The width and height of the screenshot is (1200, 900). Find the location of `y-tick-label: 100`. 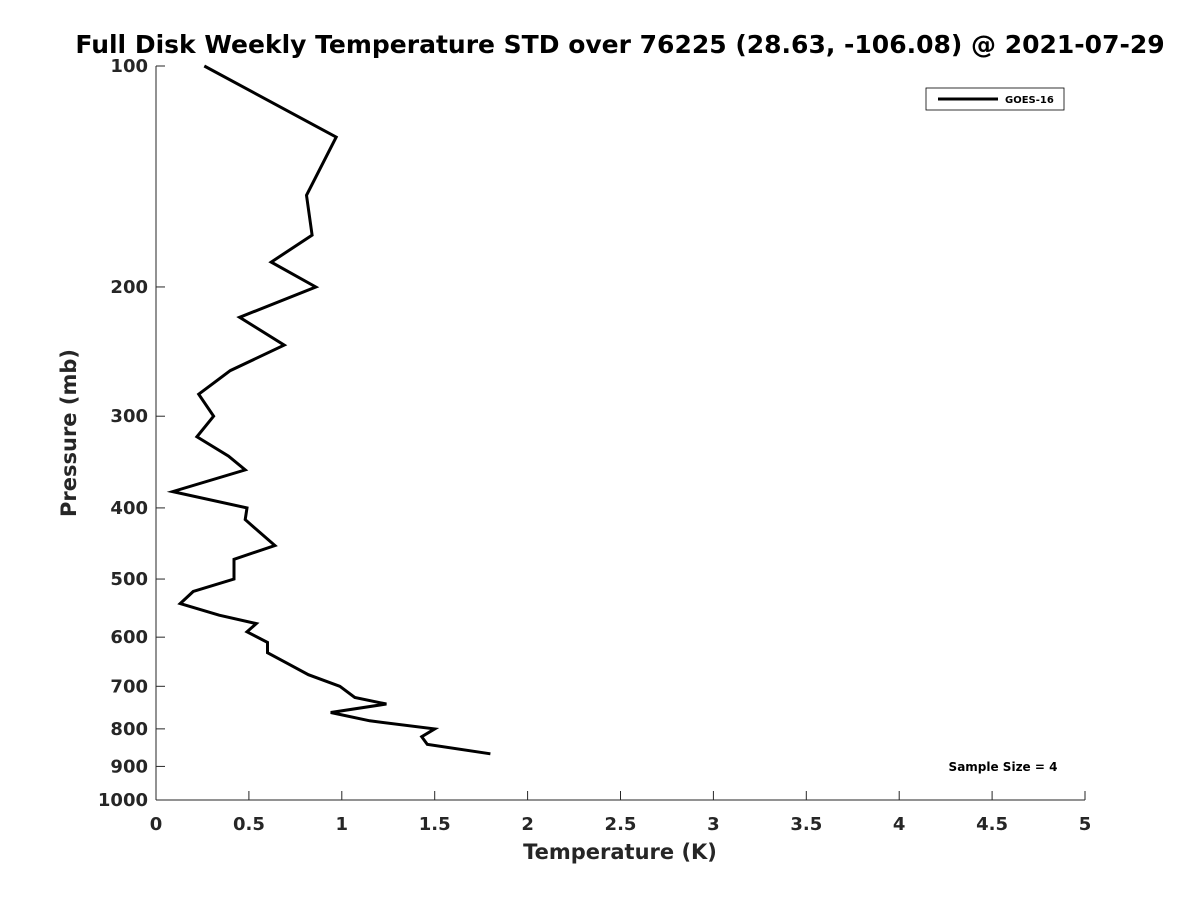

y-tick-label: 100 is located at coordinates (129, 66).